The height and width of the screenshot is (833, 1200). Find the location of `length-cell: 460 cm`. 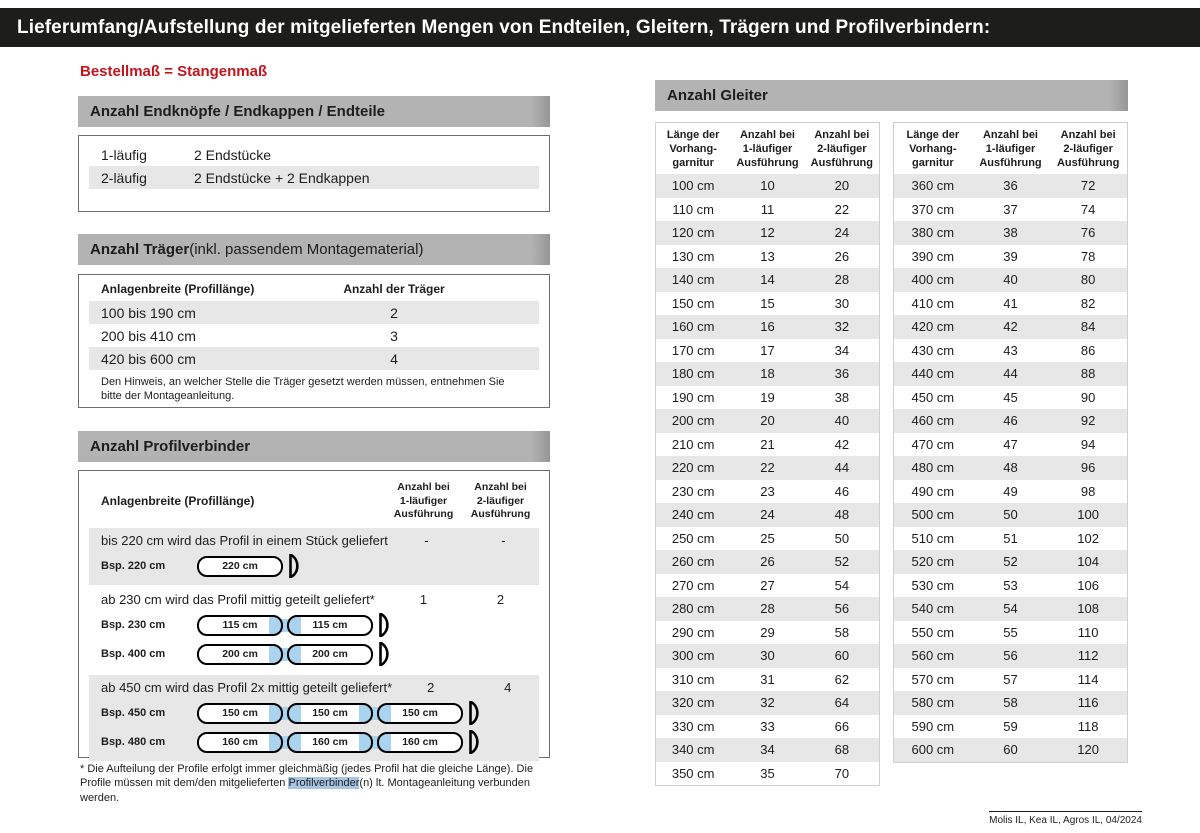

length-cell: 460 cm is located at coordinates (933, 421).